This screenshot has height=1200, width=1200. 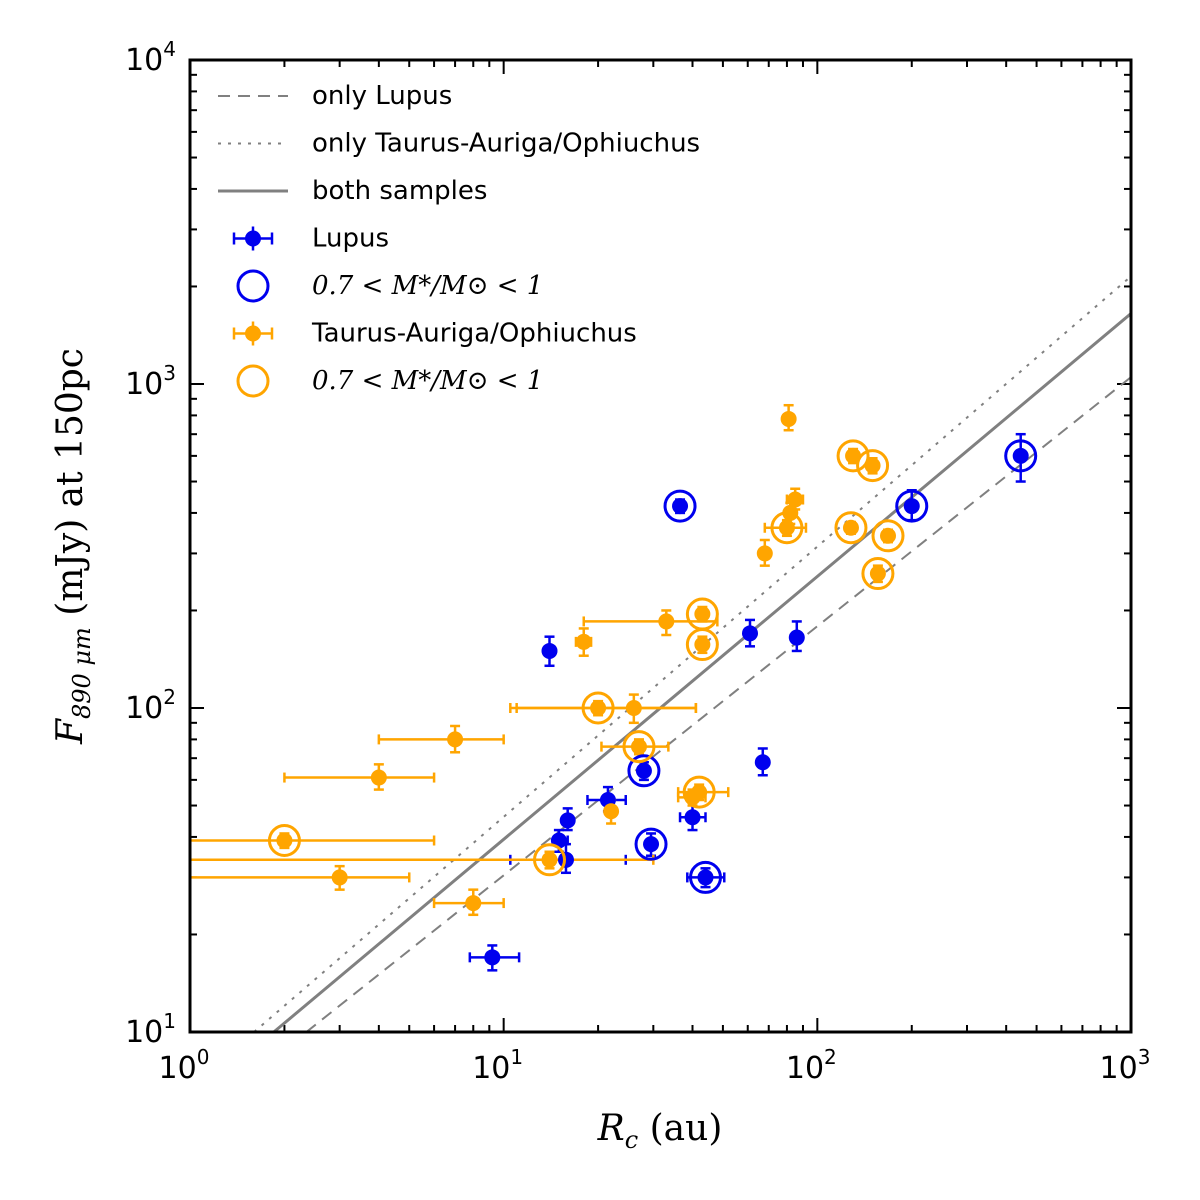 What do you see at coordinates (169, 697) in the screenshot?
I see `y-tick-exp: 2` at bounding box center [169, 697].